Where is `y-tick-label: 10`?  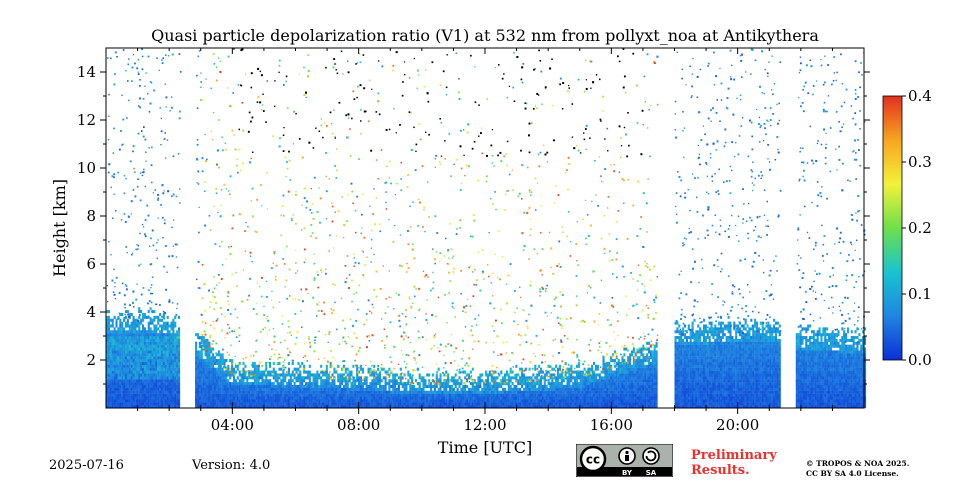 y-tick-label: 10 is located at coordinates (86, 168).